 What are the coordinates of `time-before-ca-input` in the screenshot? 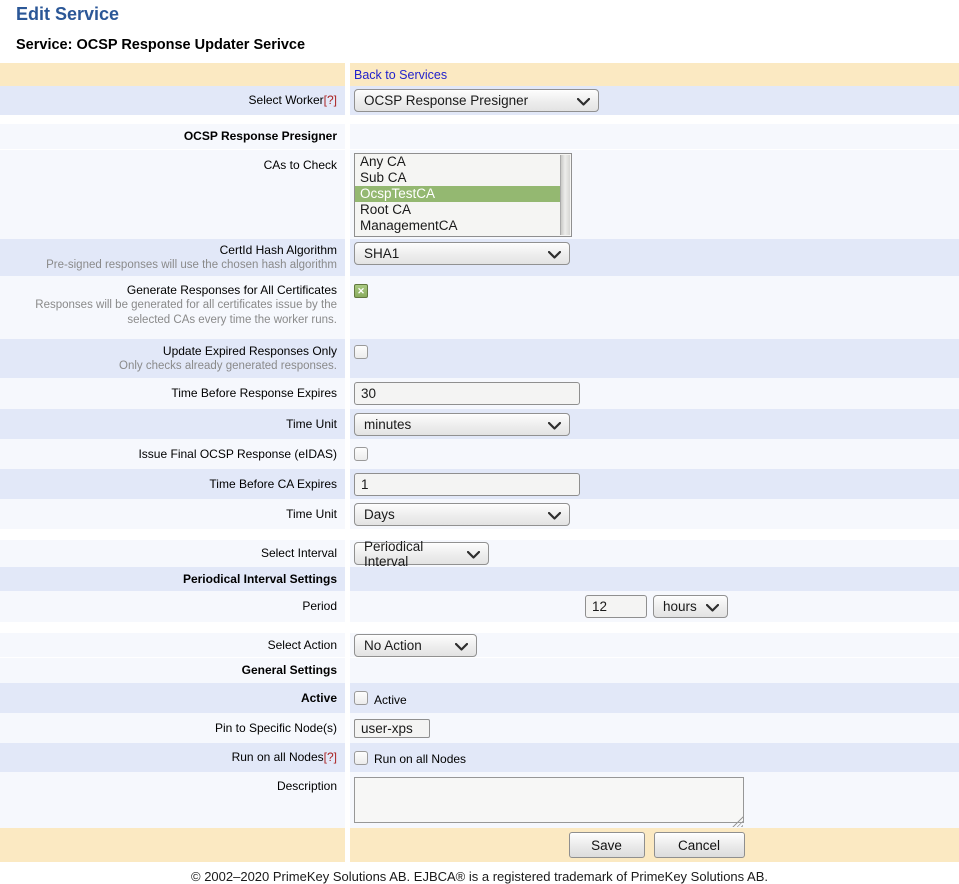 It's located at (467, 484).